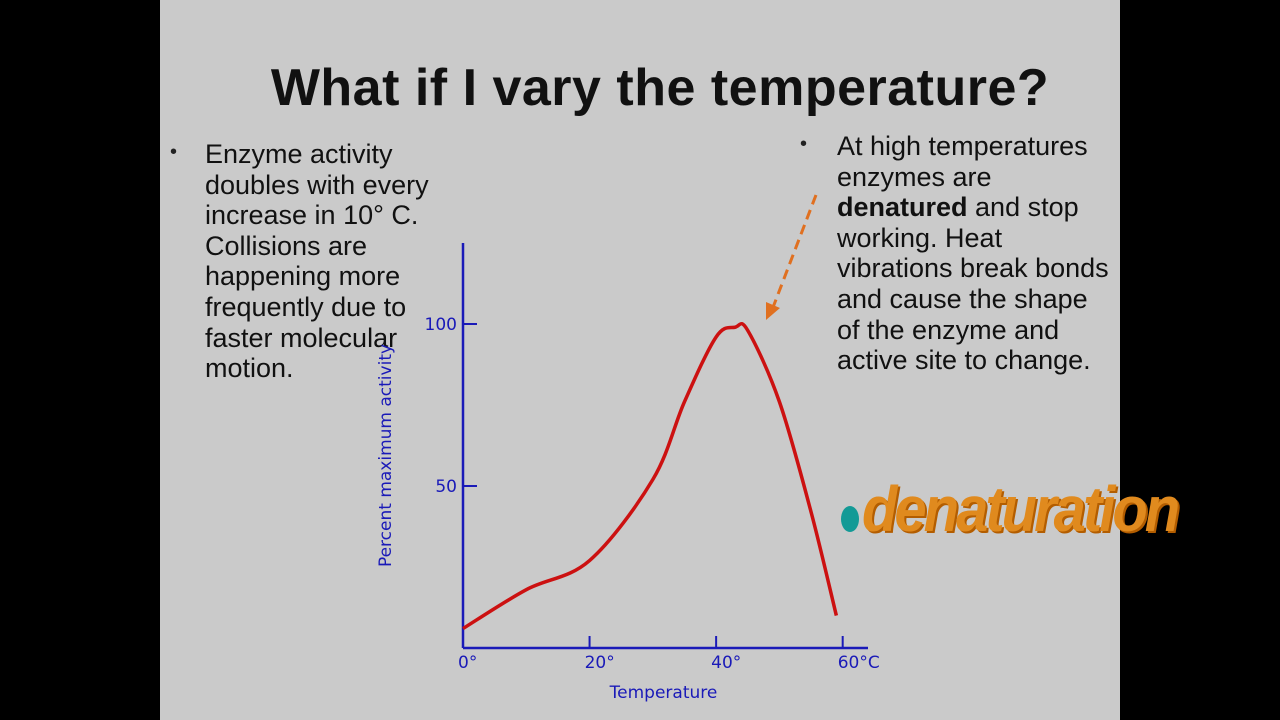 The width and height of the screenshot is (1280, 720). I want to click on x-tick-label: 0°, so click(467, 663).